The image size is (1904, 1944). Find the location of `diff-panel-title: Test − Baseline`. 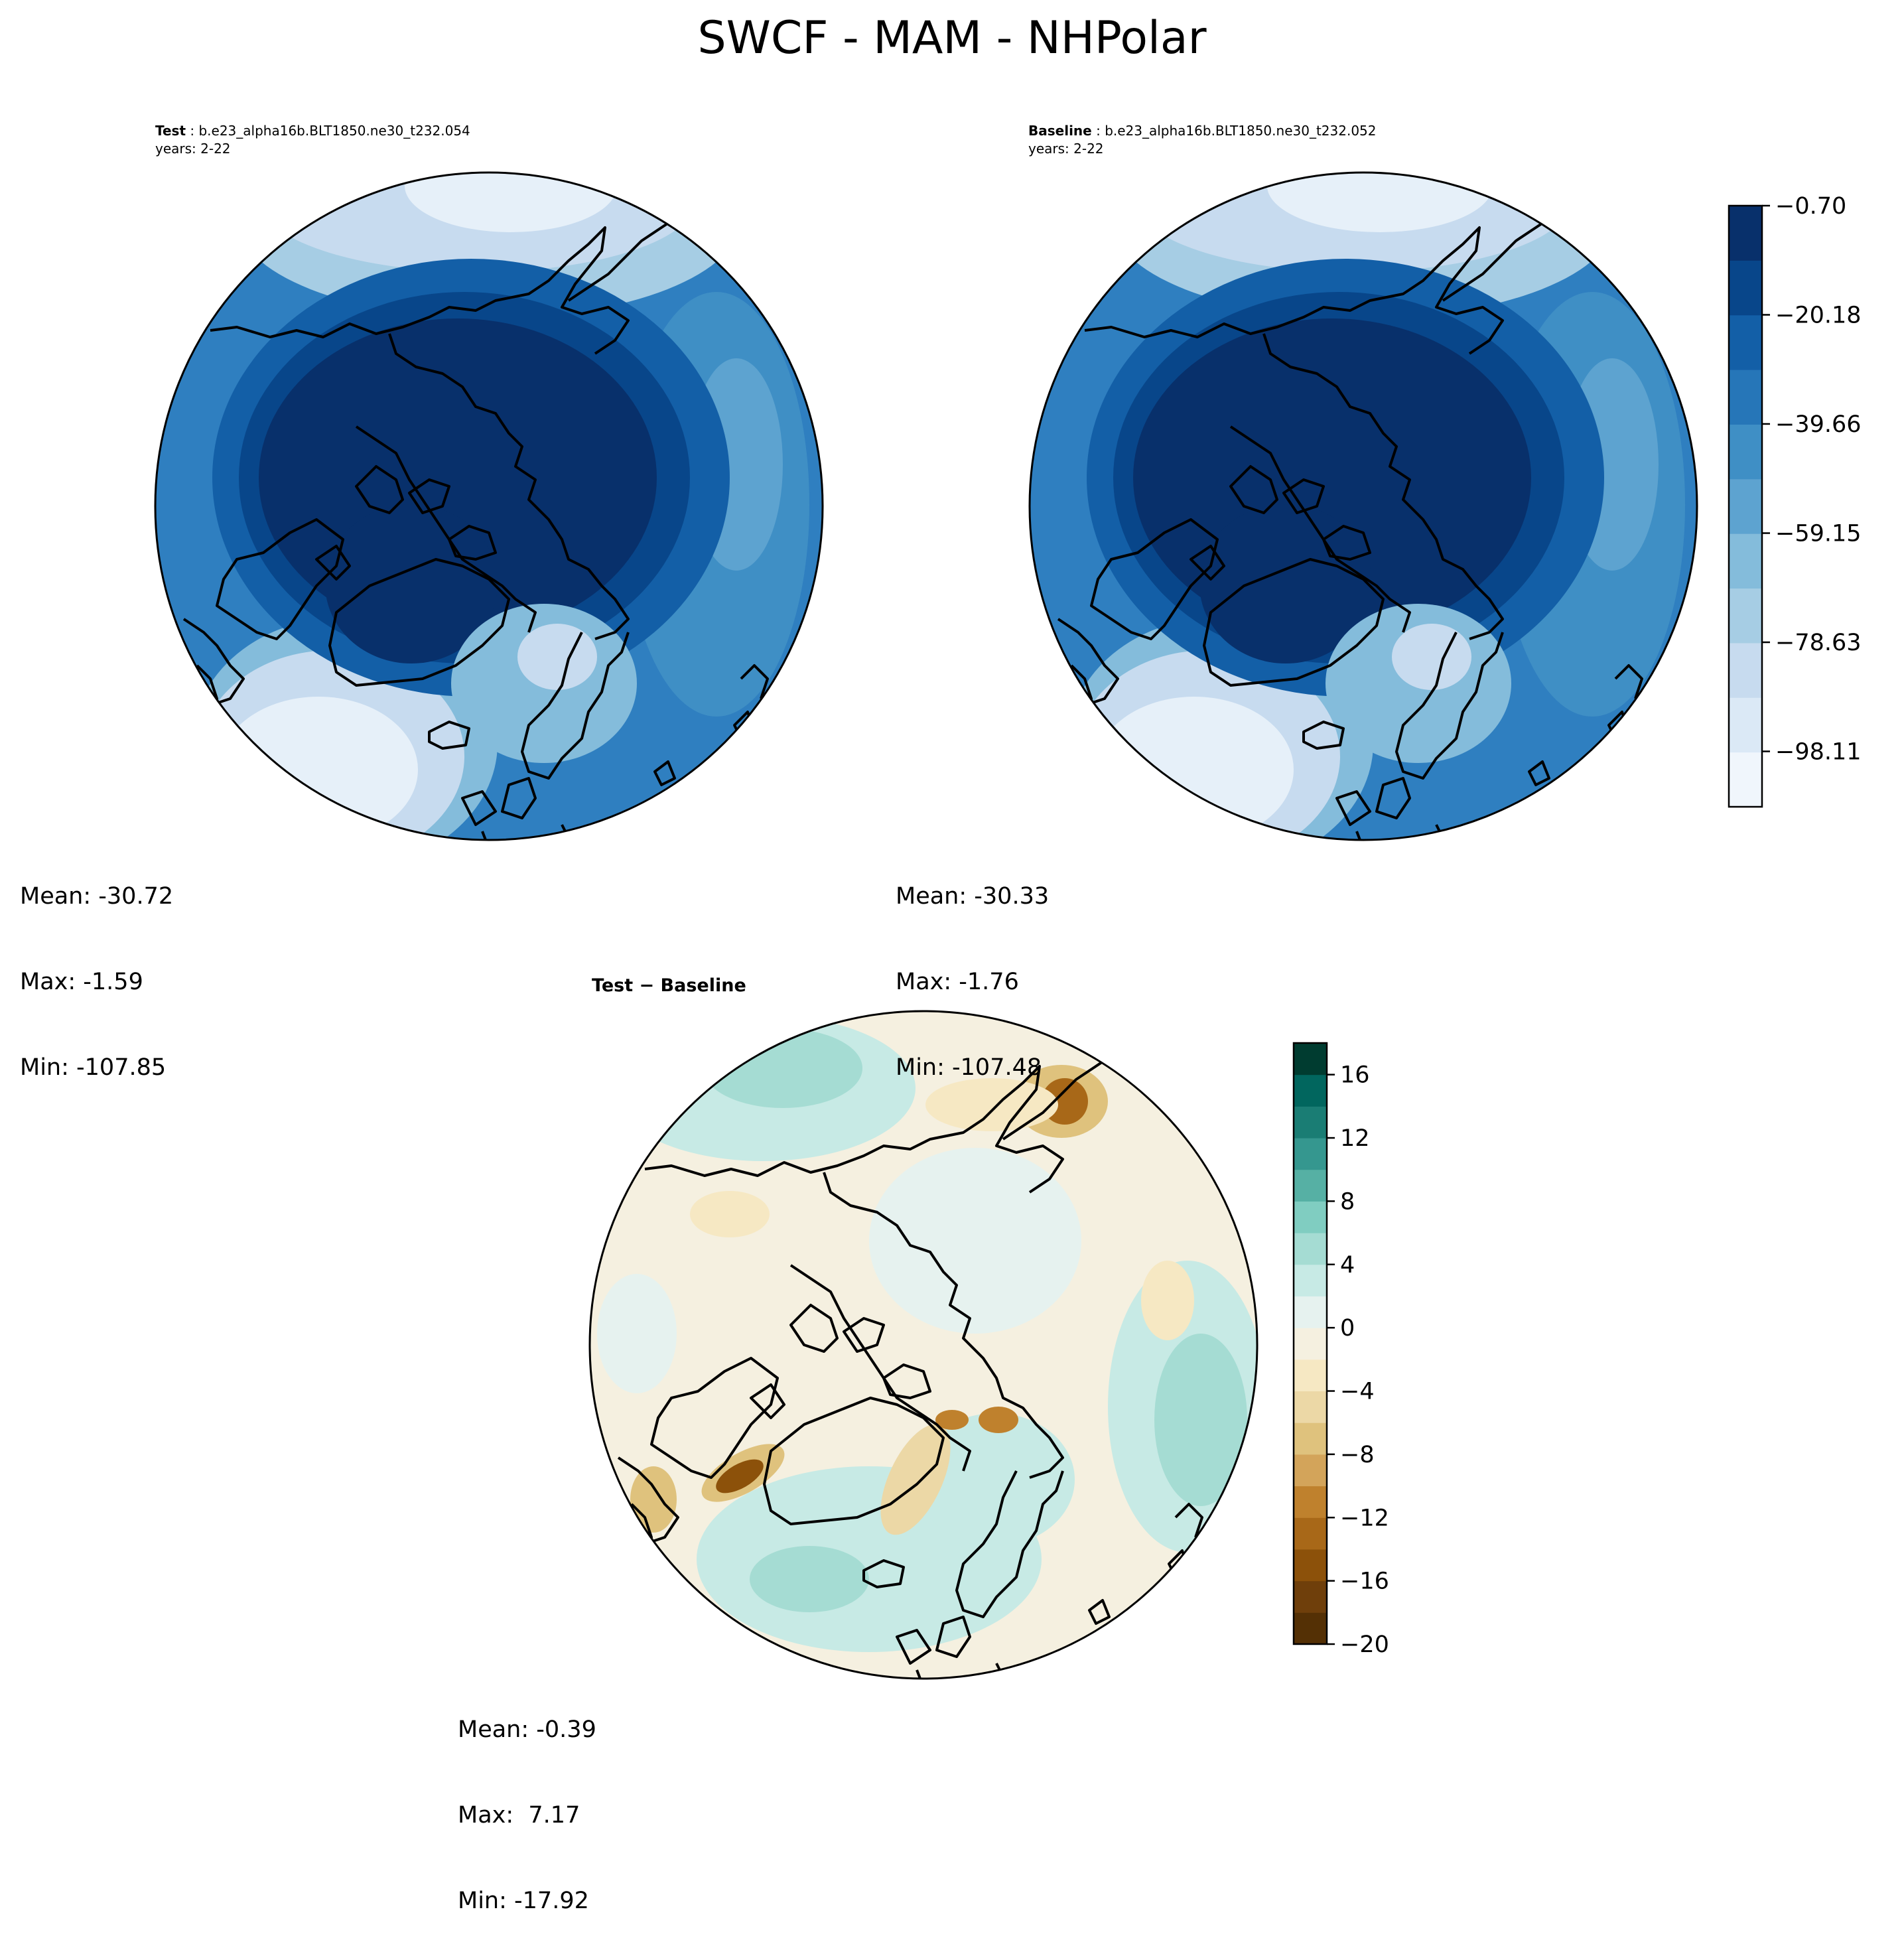

diff-panel-title: Test − Baseline is located at coordinates (669, 986).